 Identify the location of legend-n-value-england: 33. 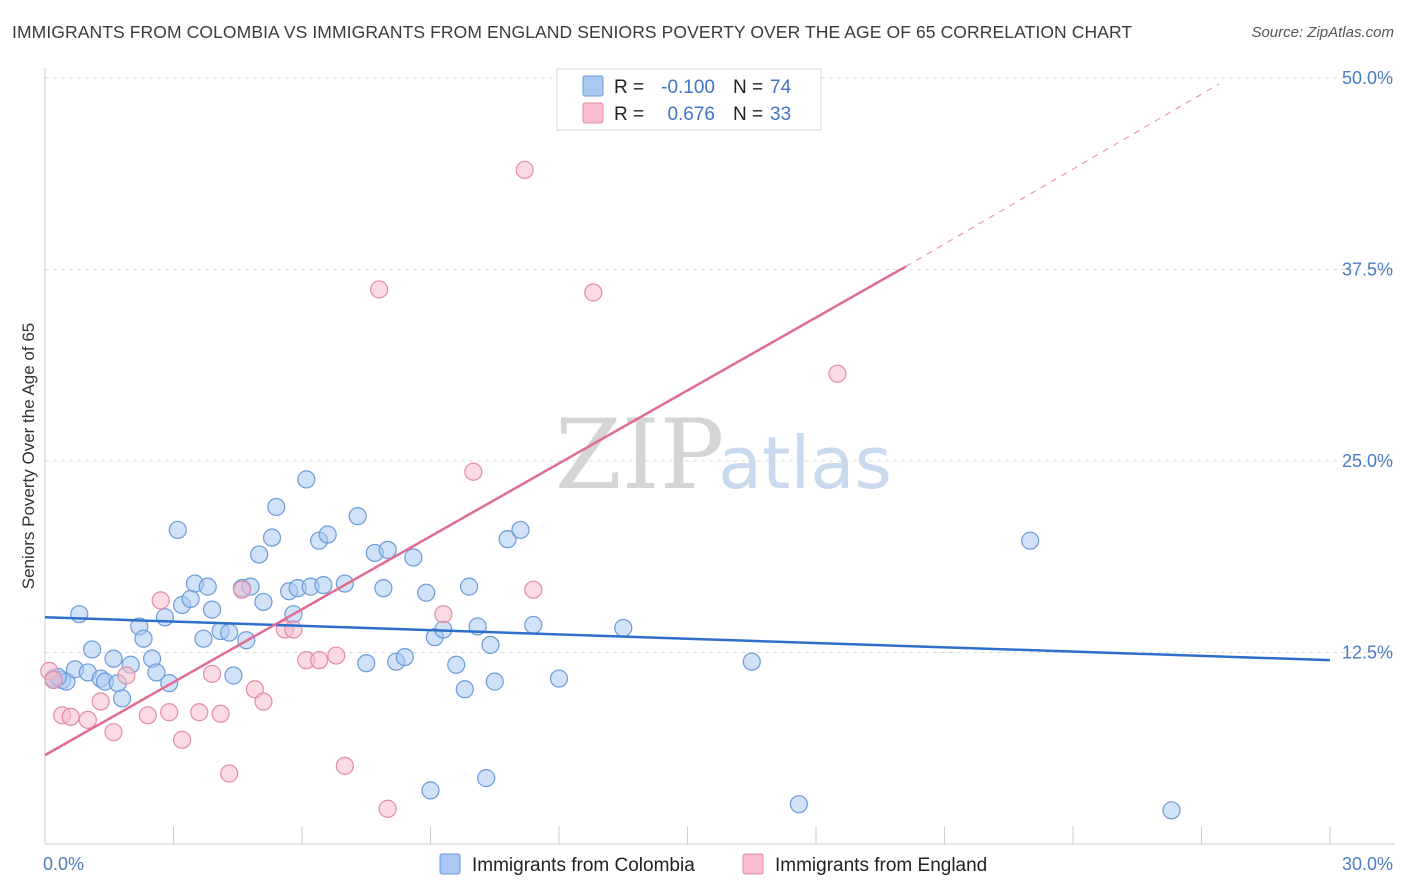
(780, 114).